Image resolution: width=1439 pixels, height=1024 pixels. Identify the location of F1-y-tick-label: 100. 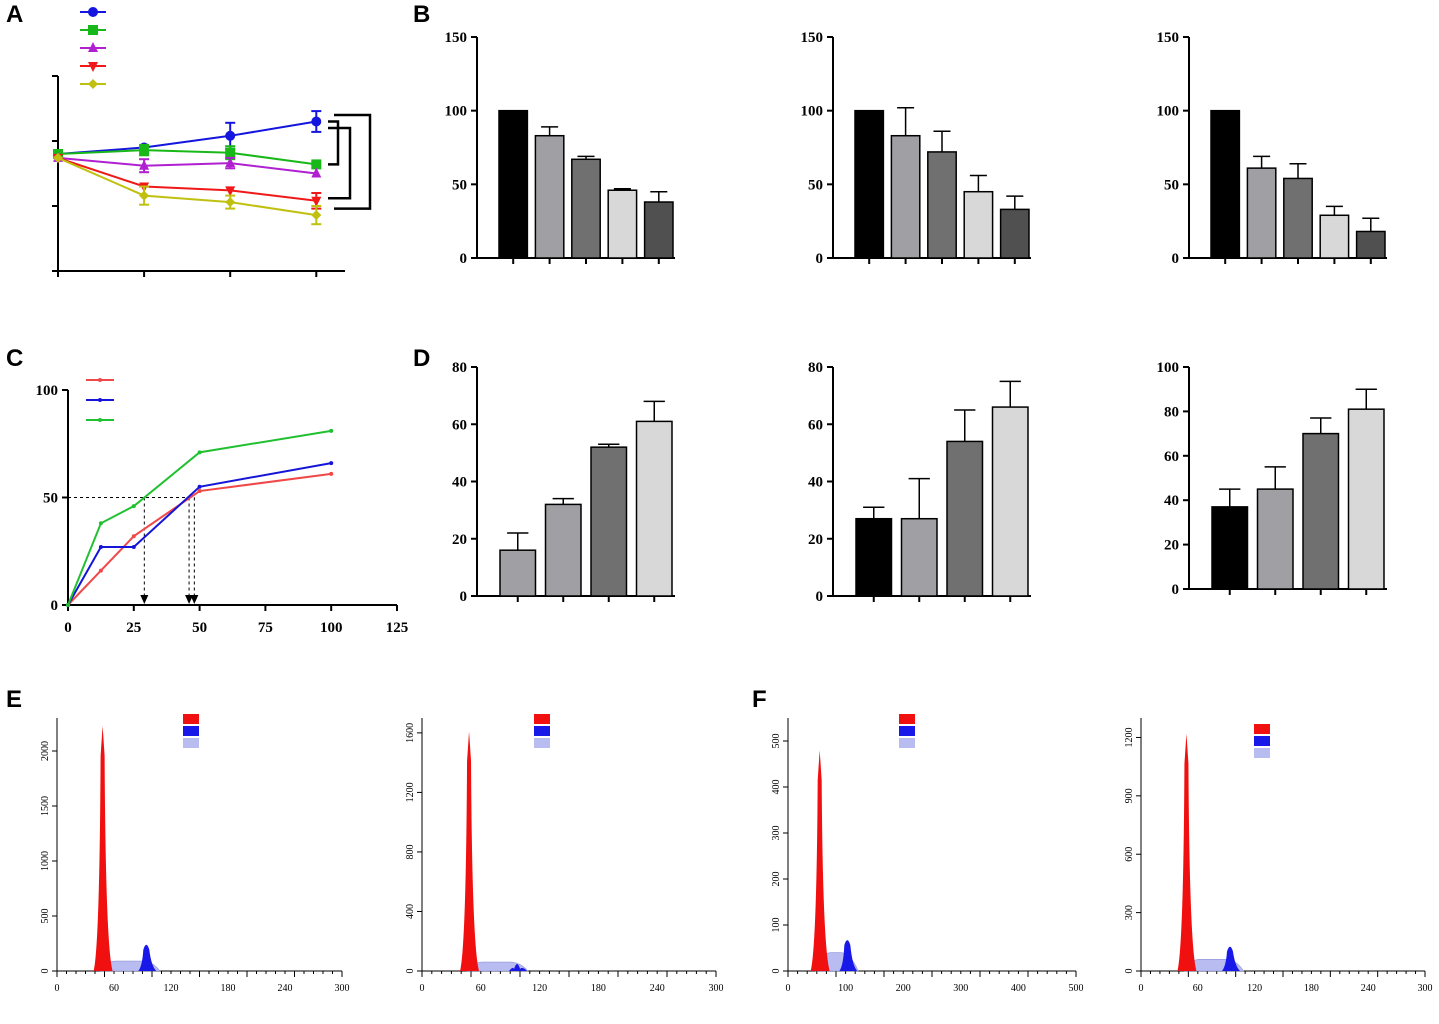
(776, 925).